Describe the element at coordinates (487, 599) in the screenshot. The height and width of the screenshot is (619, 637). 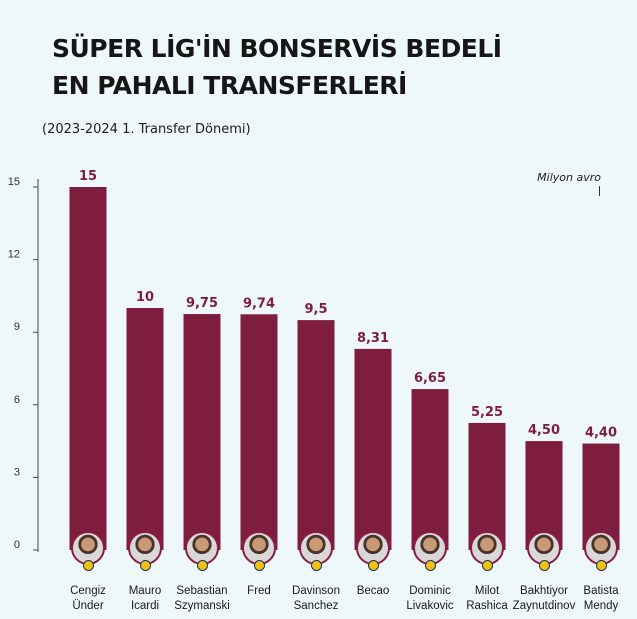
I see `x-category-label: Milot Rashica` at that location.